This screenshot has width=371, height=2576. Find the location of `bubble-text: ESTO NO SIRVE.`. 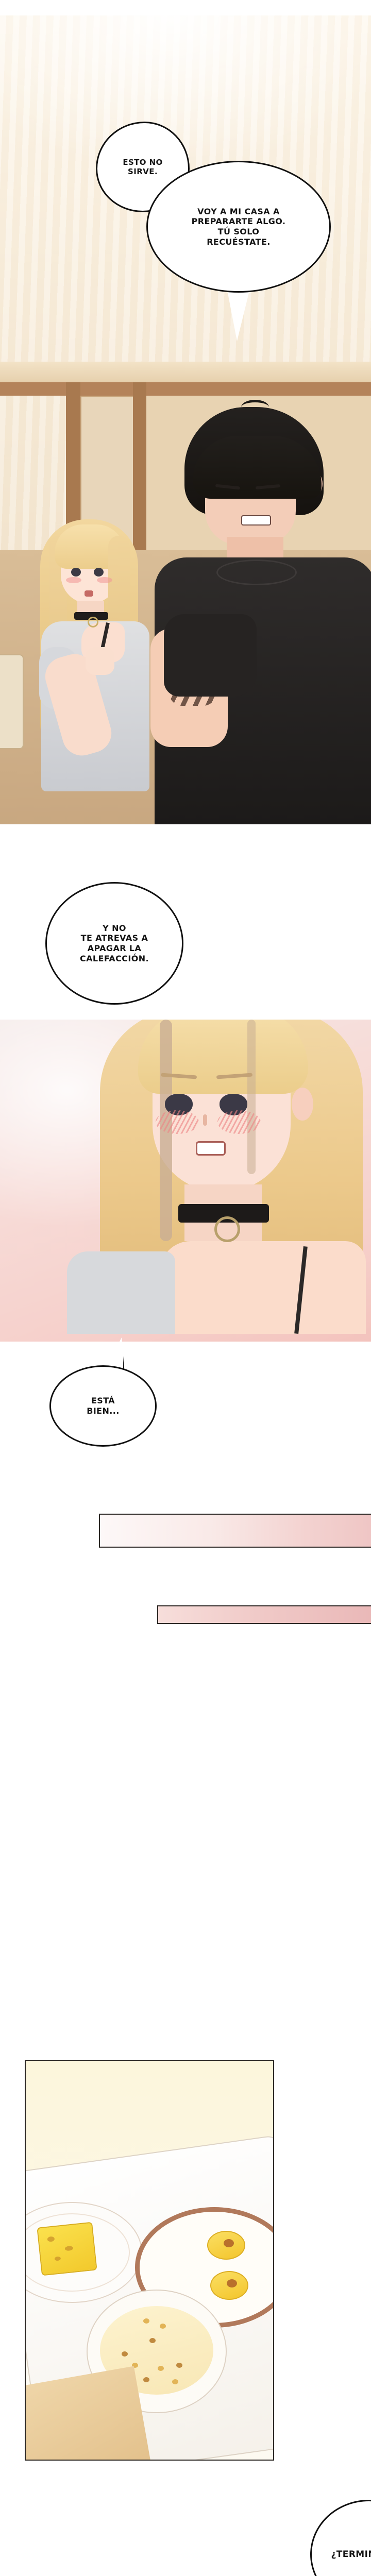

bubble-text: ESTO NO SIRVE. is located at coordinates (143, 167).